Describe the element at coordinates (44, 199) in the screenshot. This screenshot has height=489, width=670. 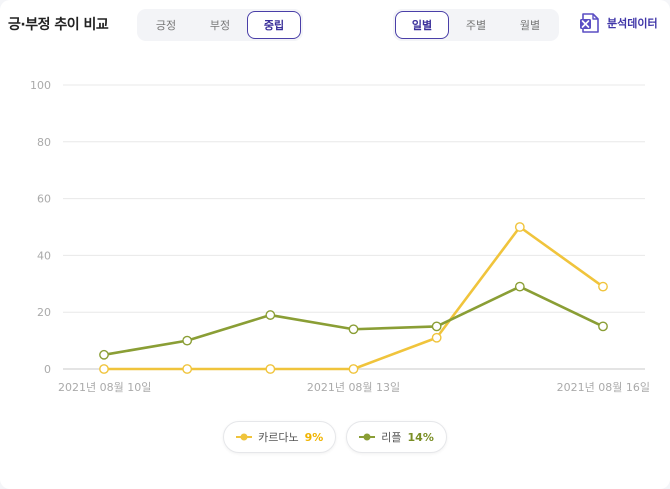
I see `y-tick-label: 60` at that location.